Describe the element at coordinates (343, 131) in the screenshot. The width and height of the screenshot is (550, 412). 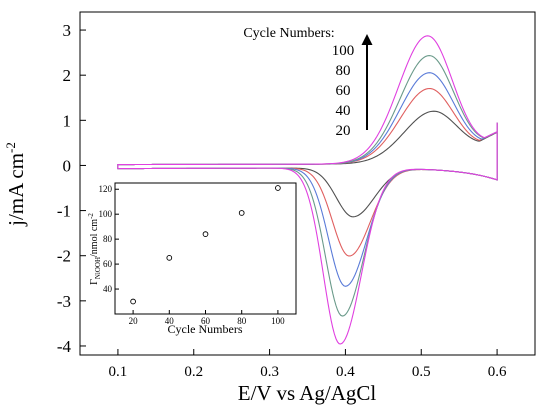
I see `cycle-label-20: 20` at that location.